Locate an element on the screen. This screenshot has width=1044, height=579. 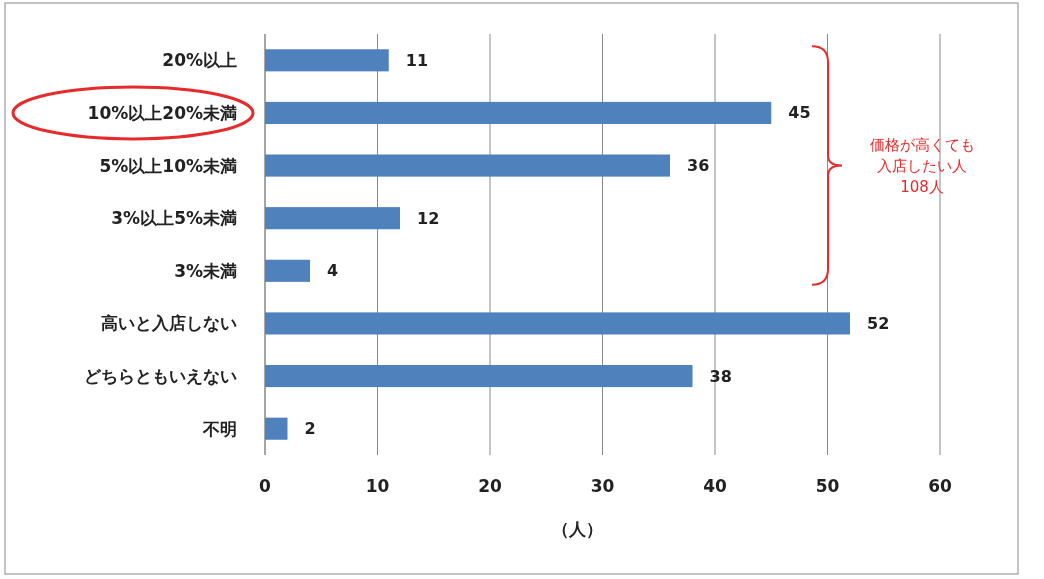
data-label: 2 is located at coordinates (310, 429).